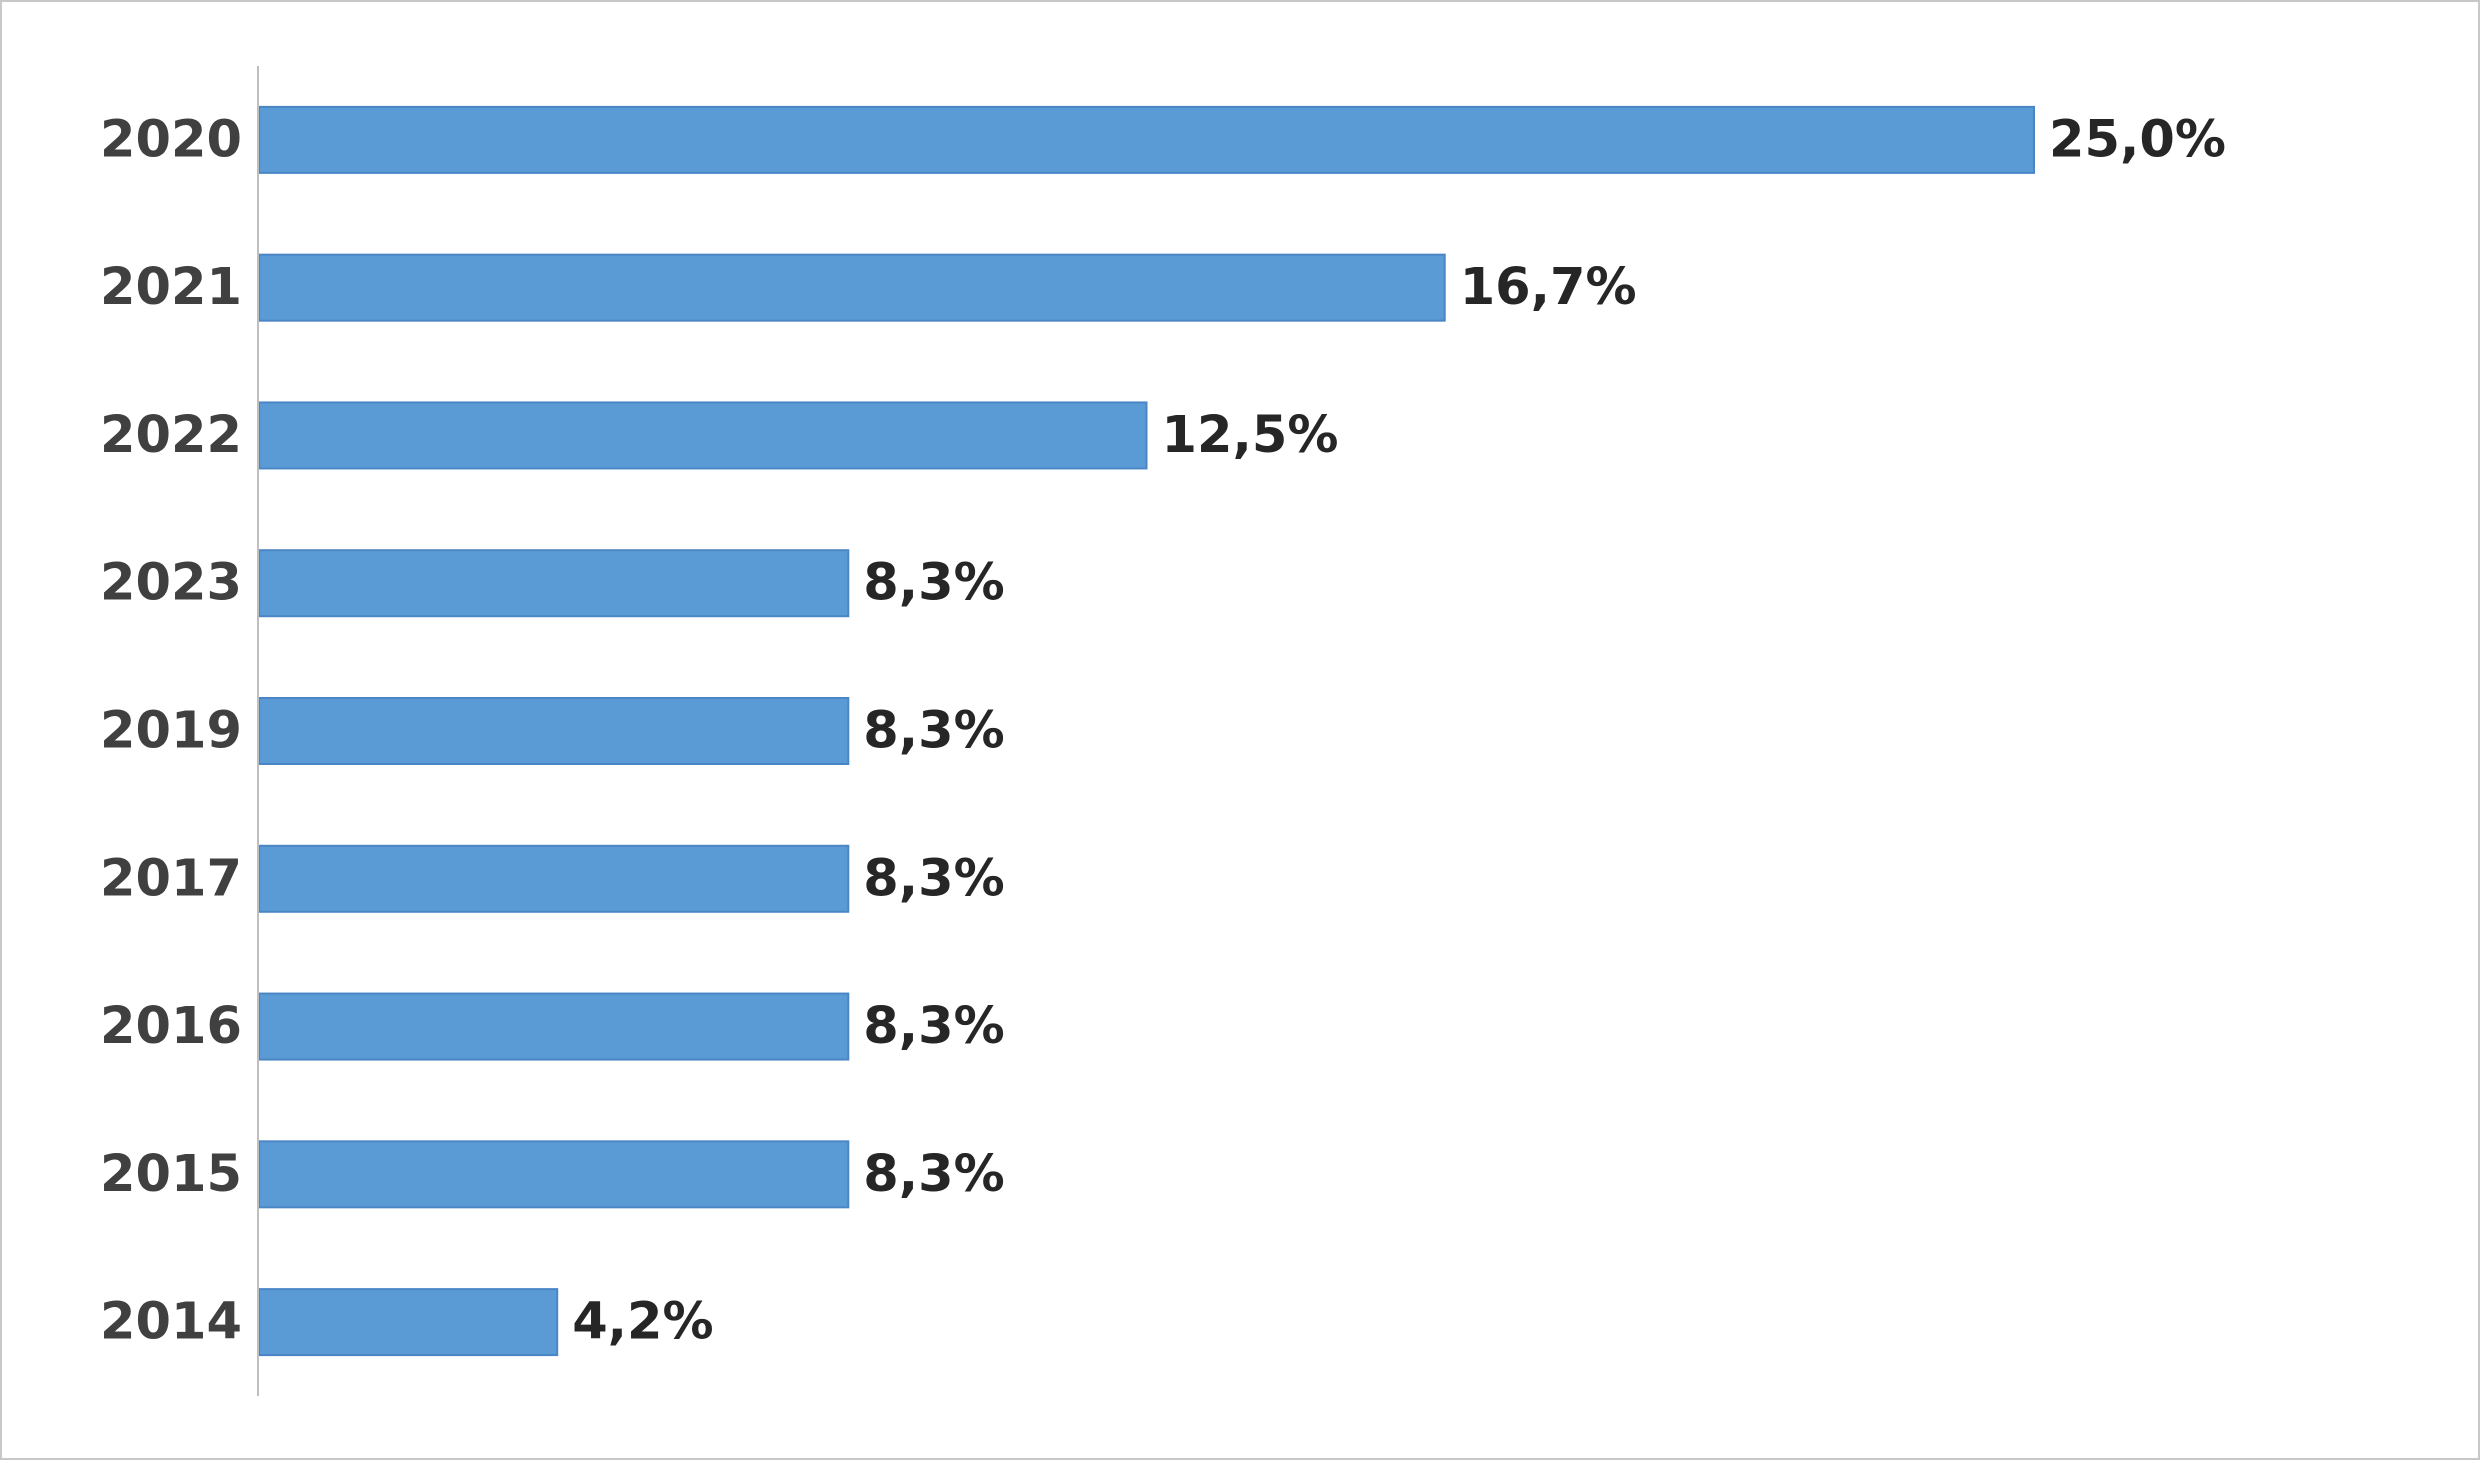  Describe the element at coordinates (171, 1174) in the screenshot. I see `category-label-2015: 2015` at that location.